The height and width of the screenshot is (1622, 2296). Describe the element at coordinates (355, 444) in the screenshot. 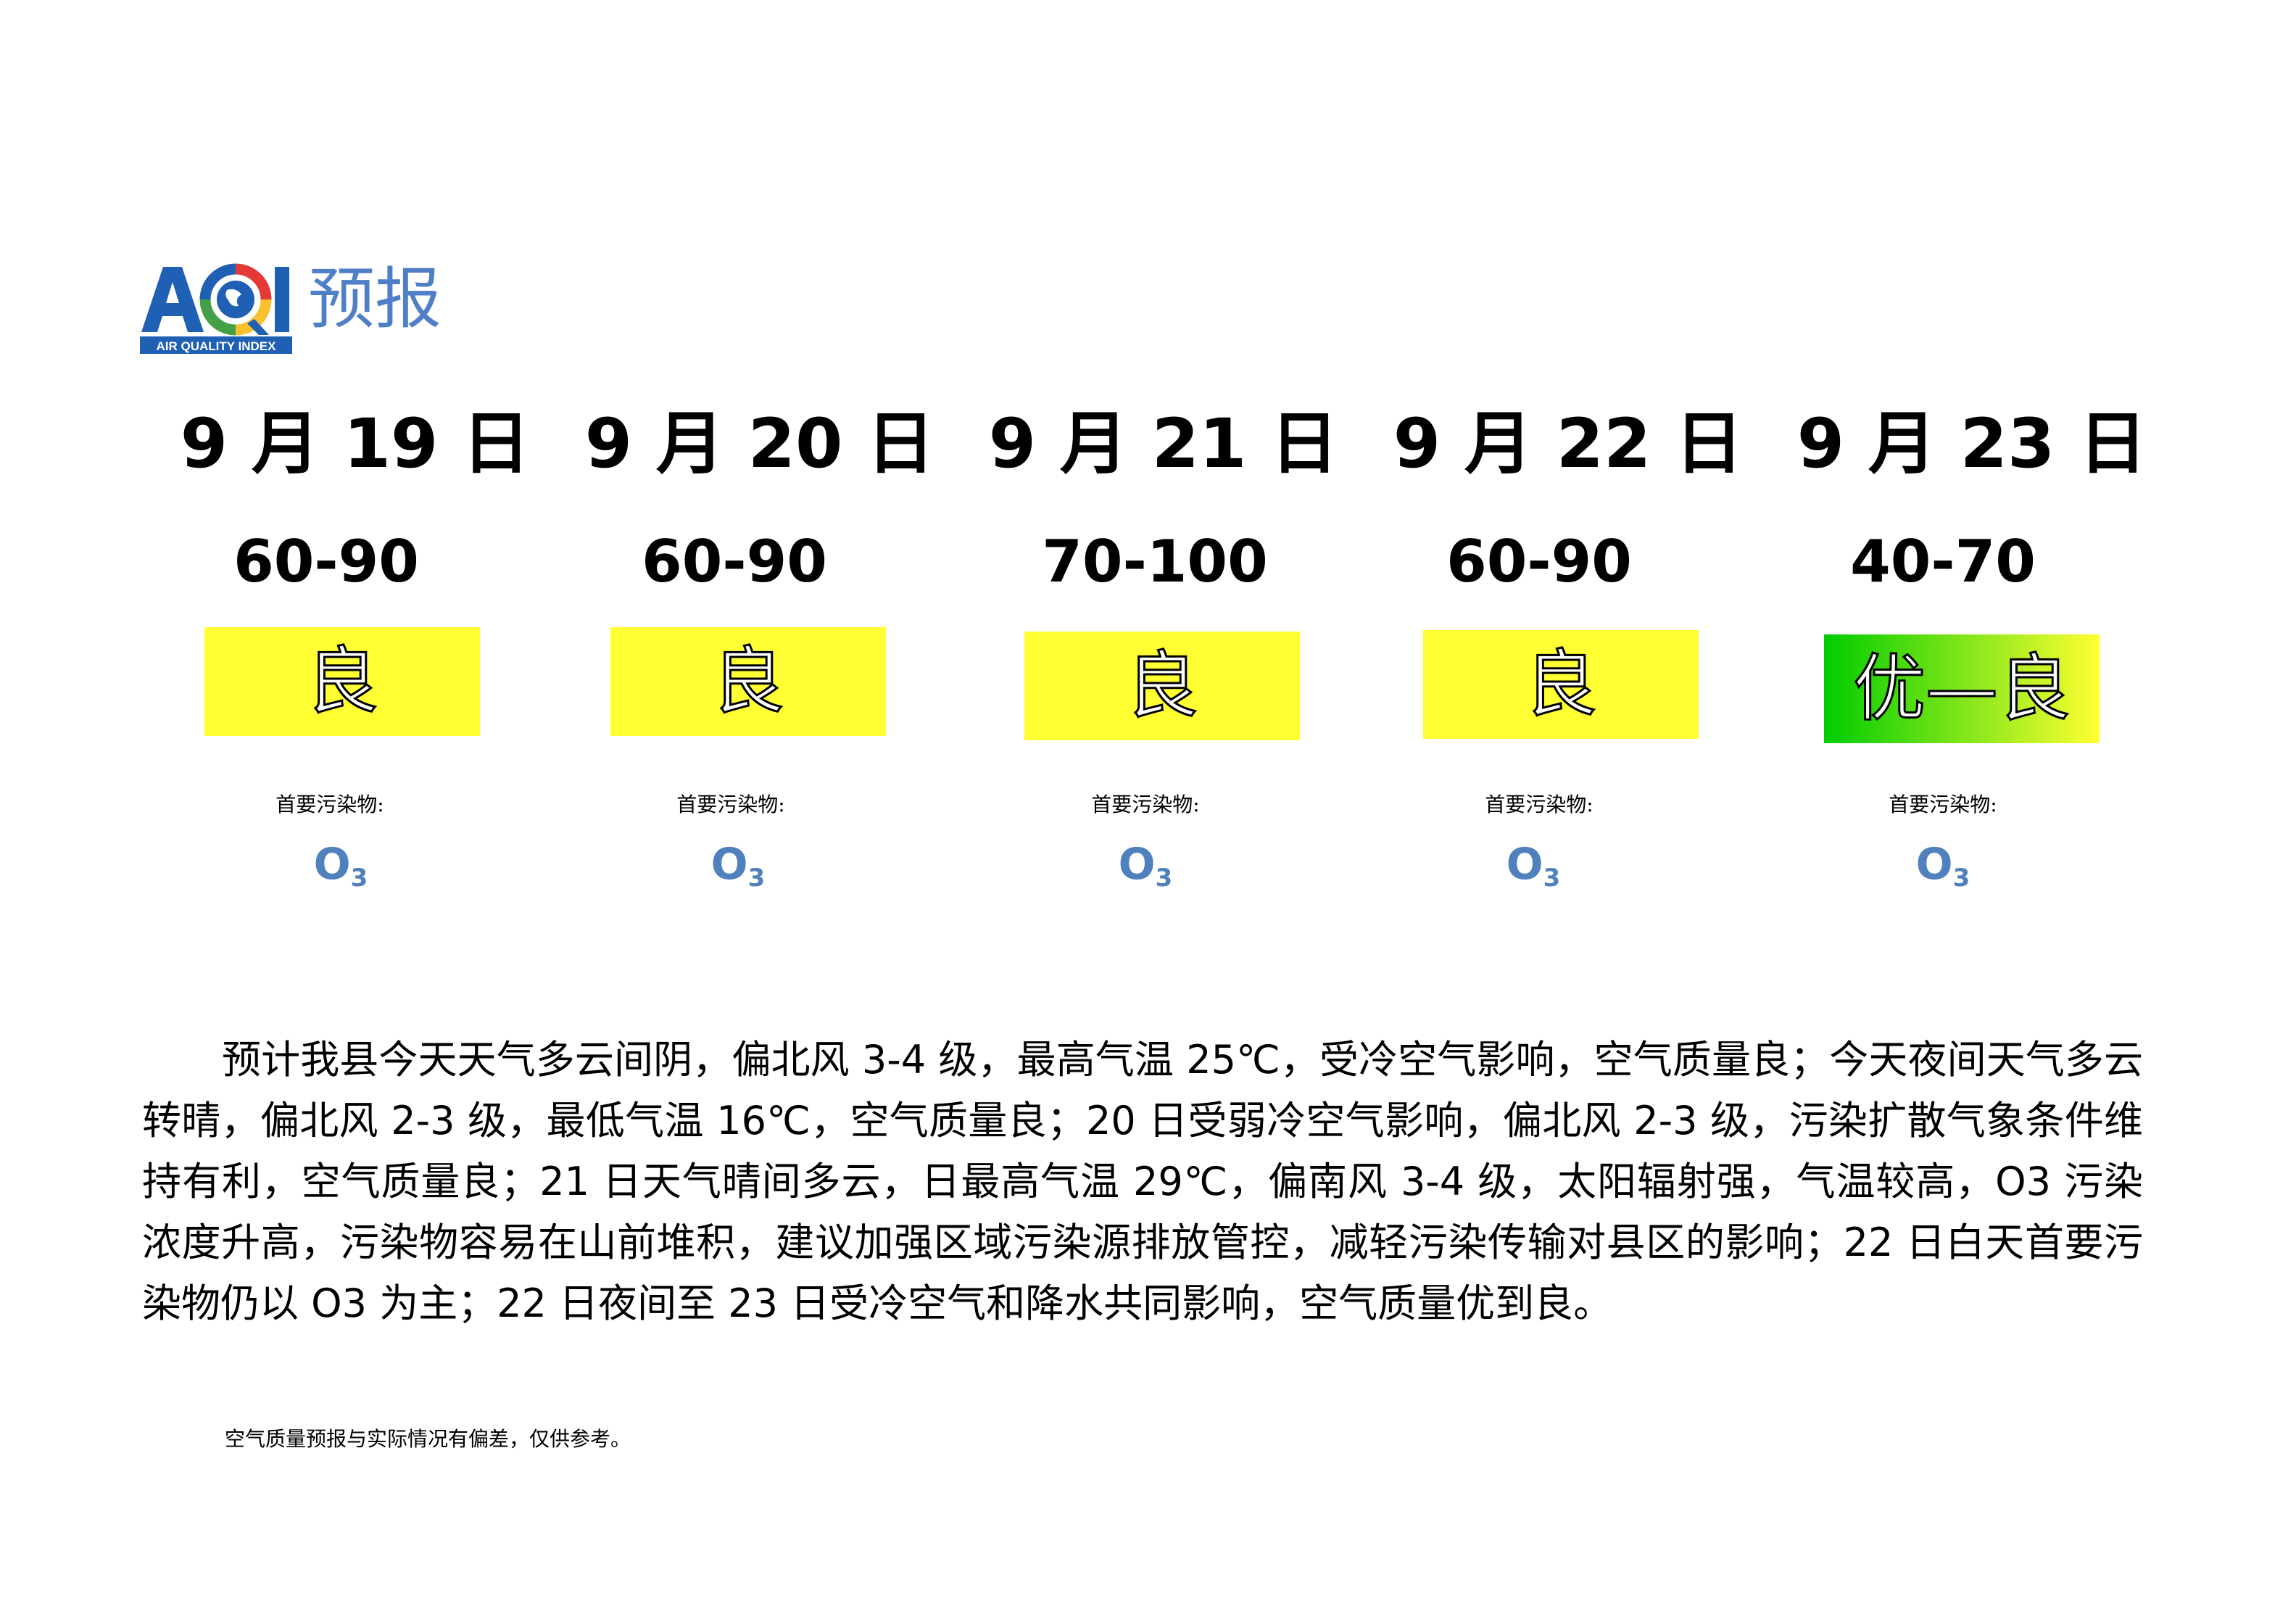

I see `forecast-date: 9 月 19 日` at that location.